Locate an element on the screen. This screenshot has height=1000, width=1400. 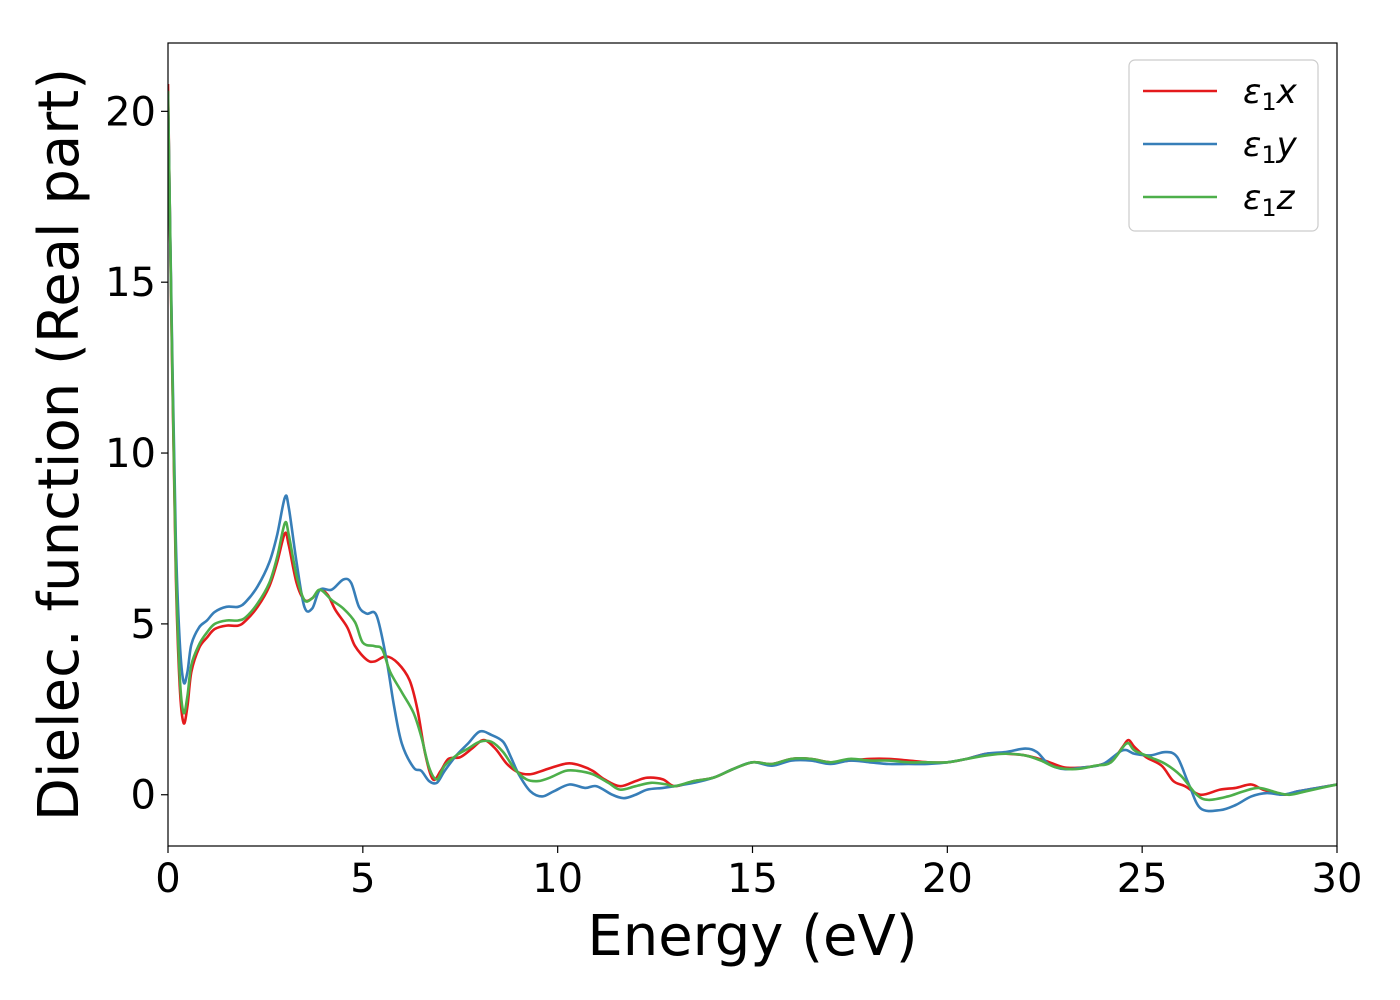
y-tick-label: 20 is located at coordinates (130, 112).